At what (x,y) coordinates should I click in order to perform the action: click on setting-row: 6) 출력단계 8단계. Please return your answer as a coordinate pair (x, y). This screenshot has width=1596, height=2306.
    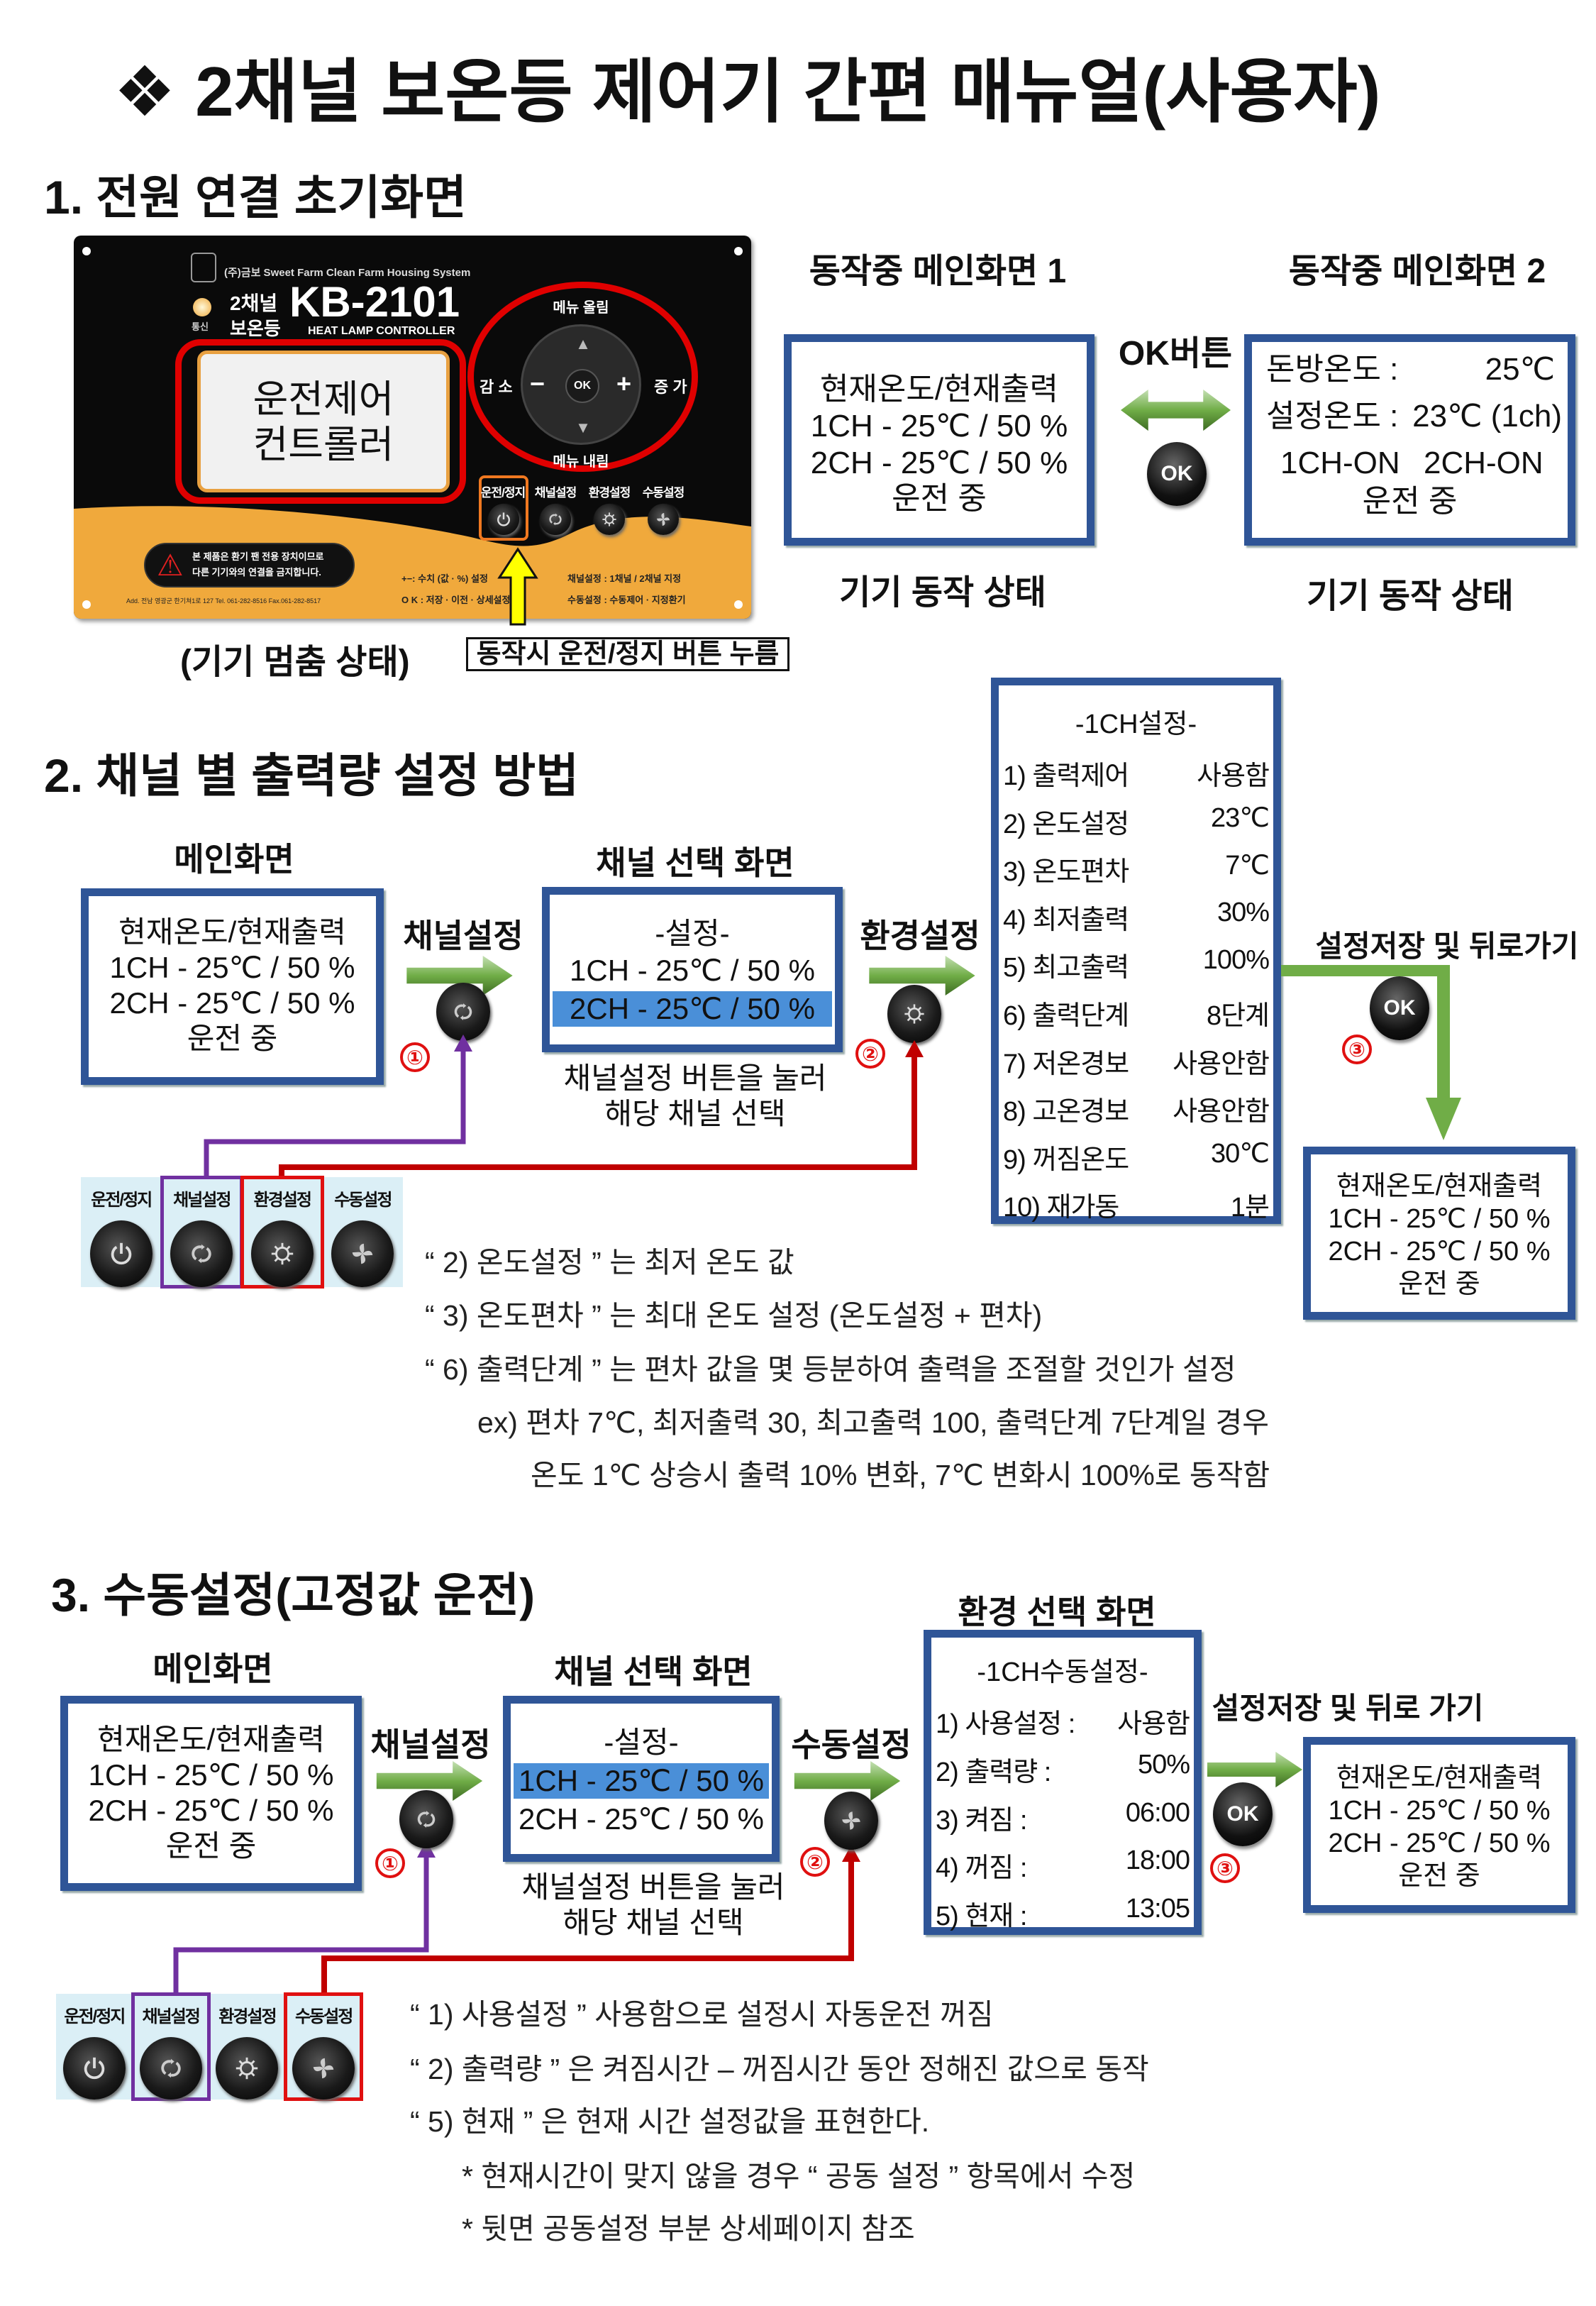
    Looking at the image, I should click on (1136, 1012).